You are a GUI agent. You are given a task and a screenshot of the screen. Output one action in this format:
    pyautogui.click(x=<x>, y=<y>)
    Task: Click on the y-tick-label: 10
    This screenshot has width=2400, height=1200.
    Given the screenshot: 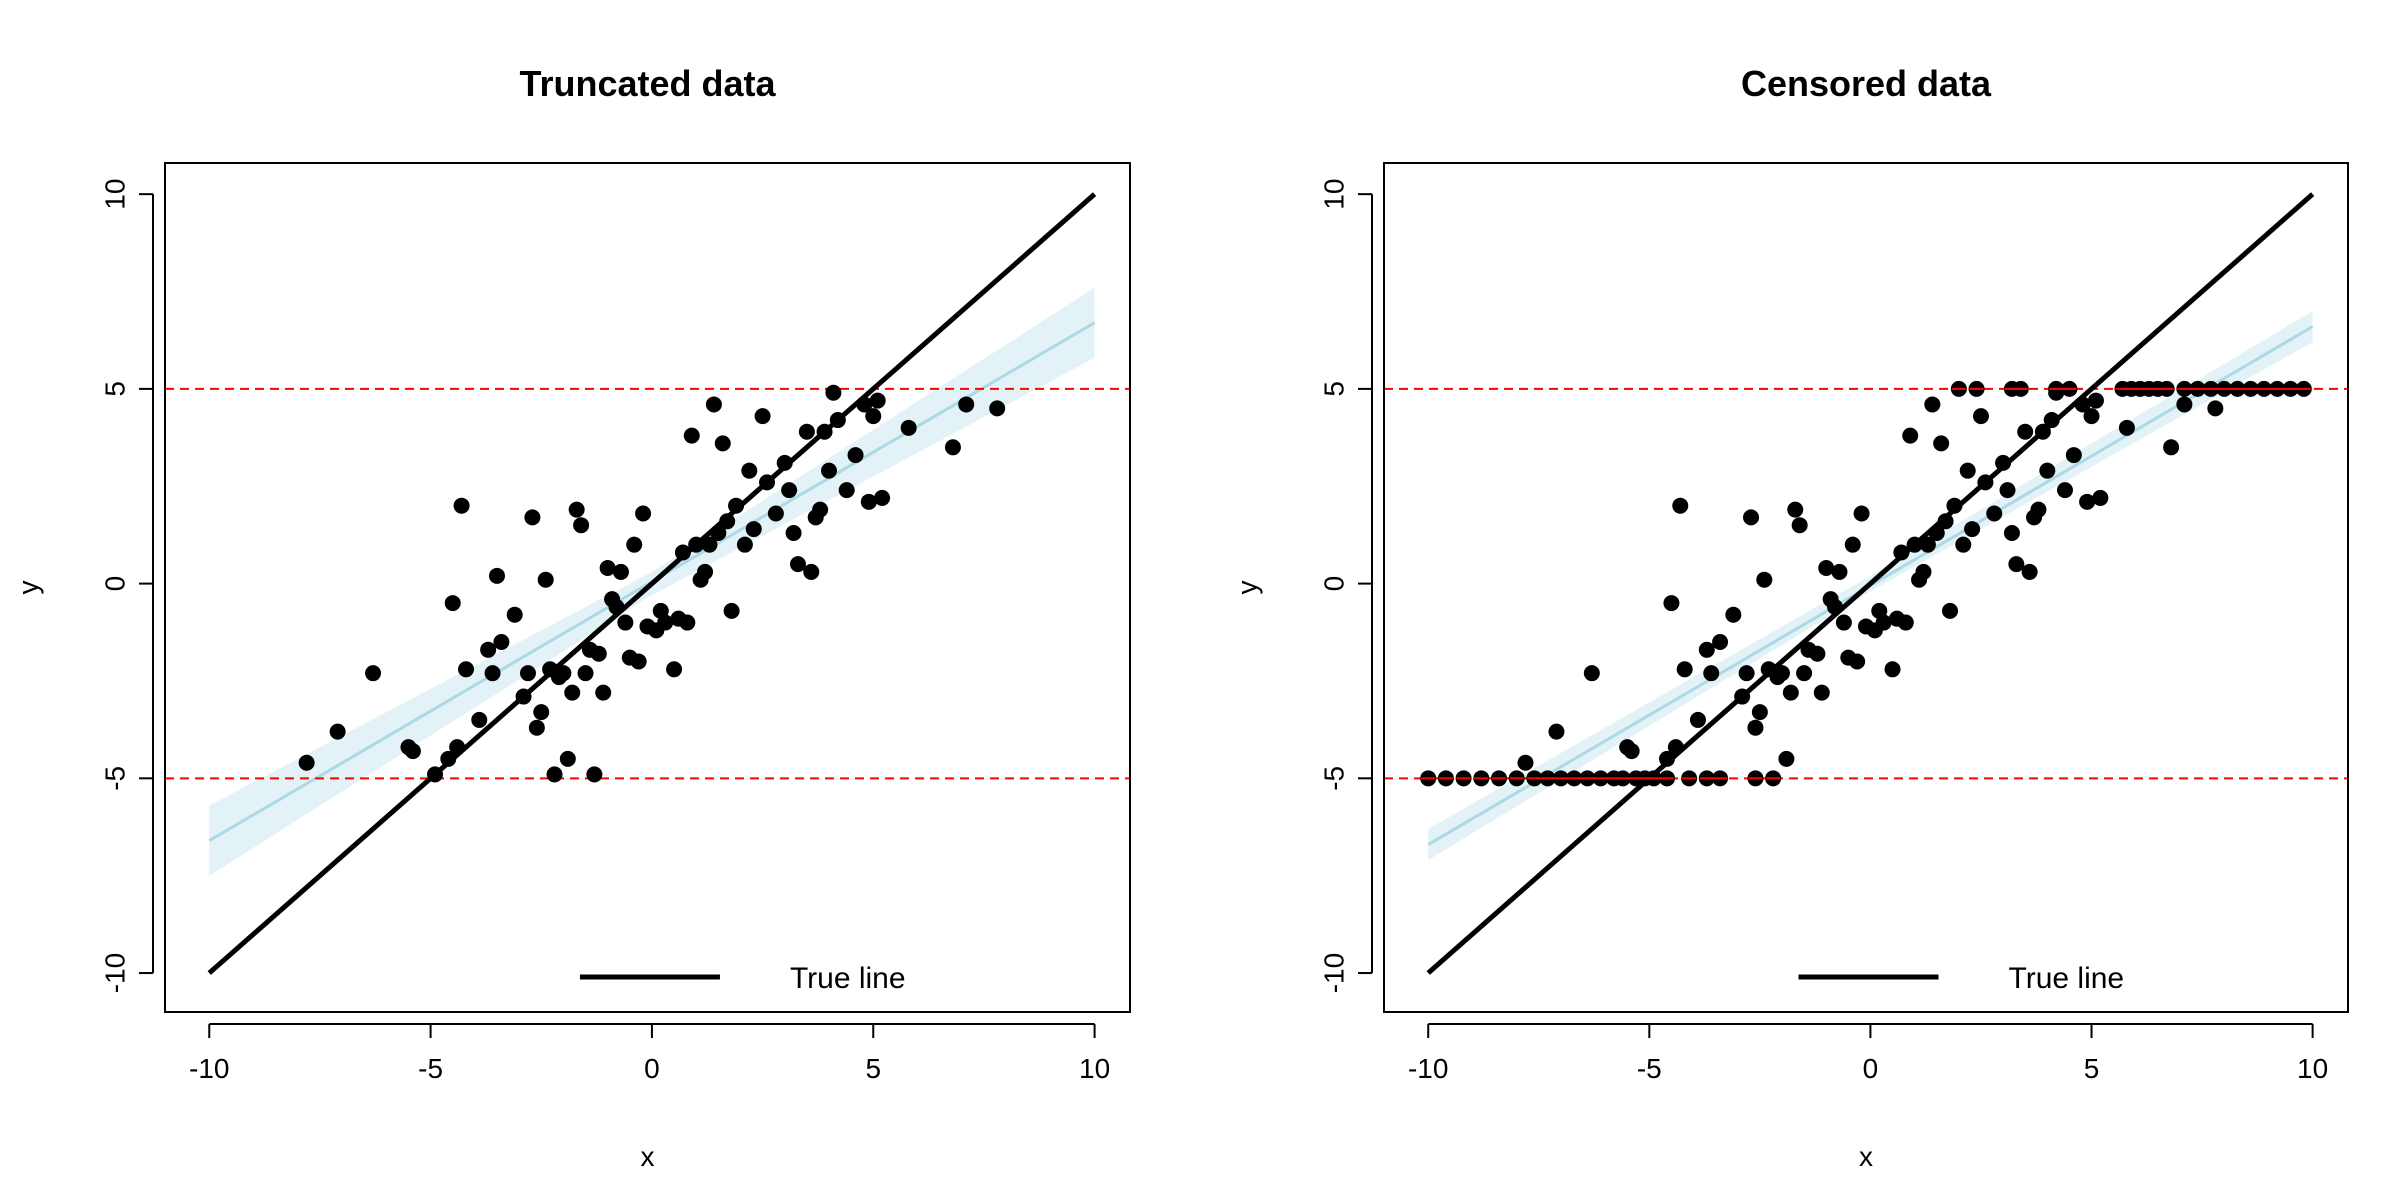 What is the action you would take?
    pyautogui.click(x=114, y=194)
    